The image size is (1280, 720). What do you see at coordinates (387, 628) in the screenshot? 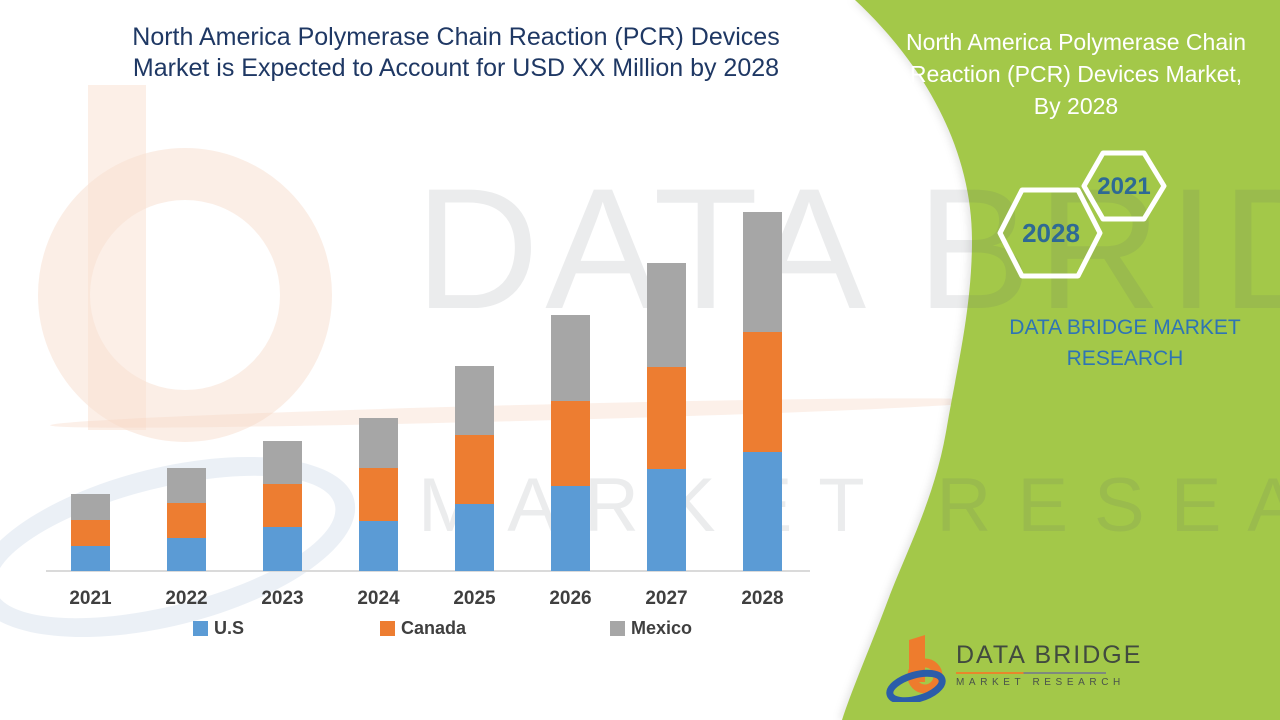
I see `legend-swatch-canada` at bounding box center [387, 628].